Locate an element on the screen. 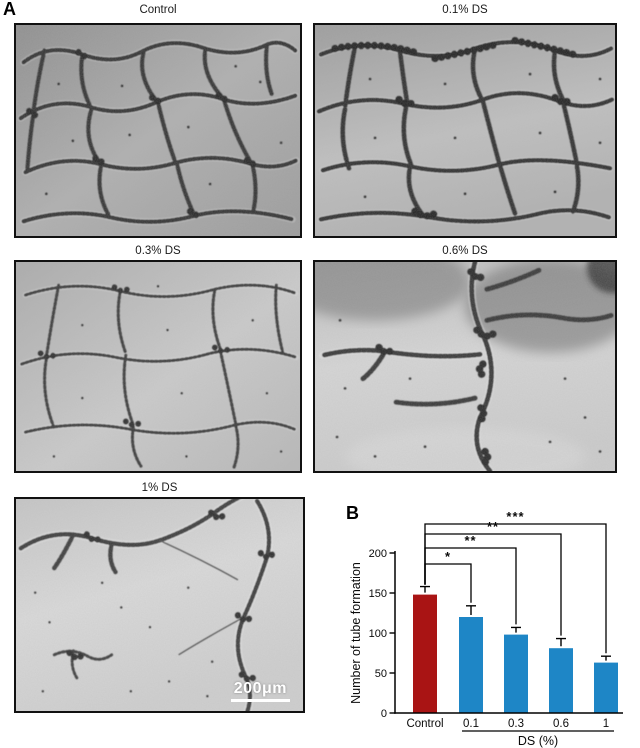  svg-text: 100 is located at coordinates (378, 634).